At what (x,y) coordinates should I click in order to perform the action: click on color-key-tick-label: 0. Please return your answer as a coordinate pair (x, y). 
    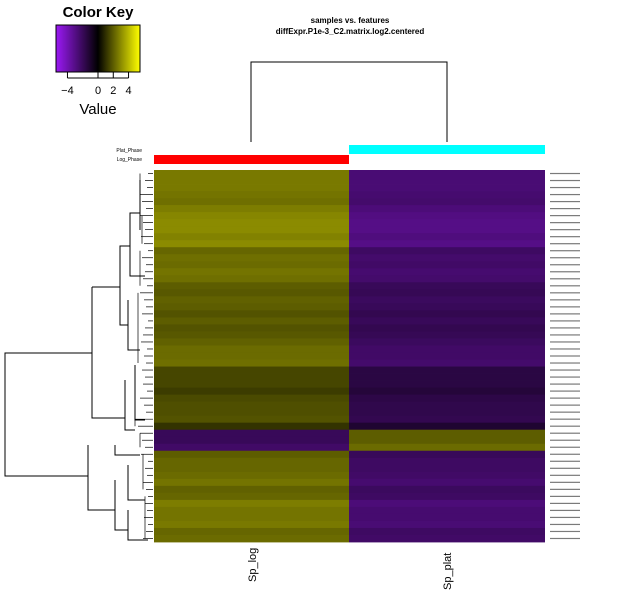
    Looking at the image, I should click on (98, 91).